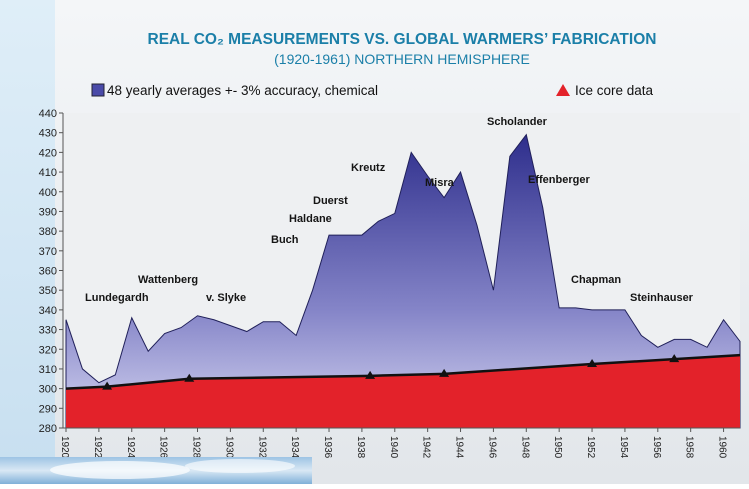 This screenshot has width=749, height=489. I want to click on y-tick-label: 350, so click(48, 291).